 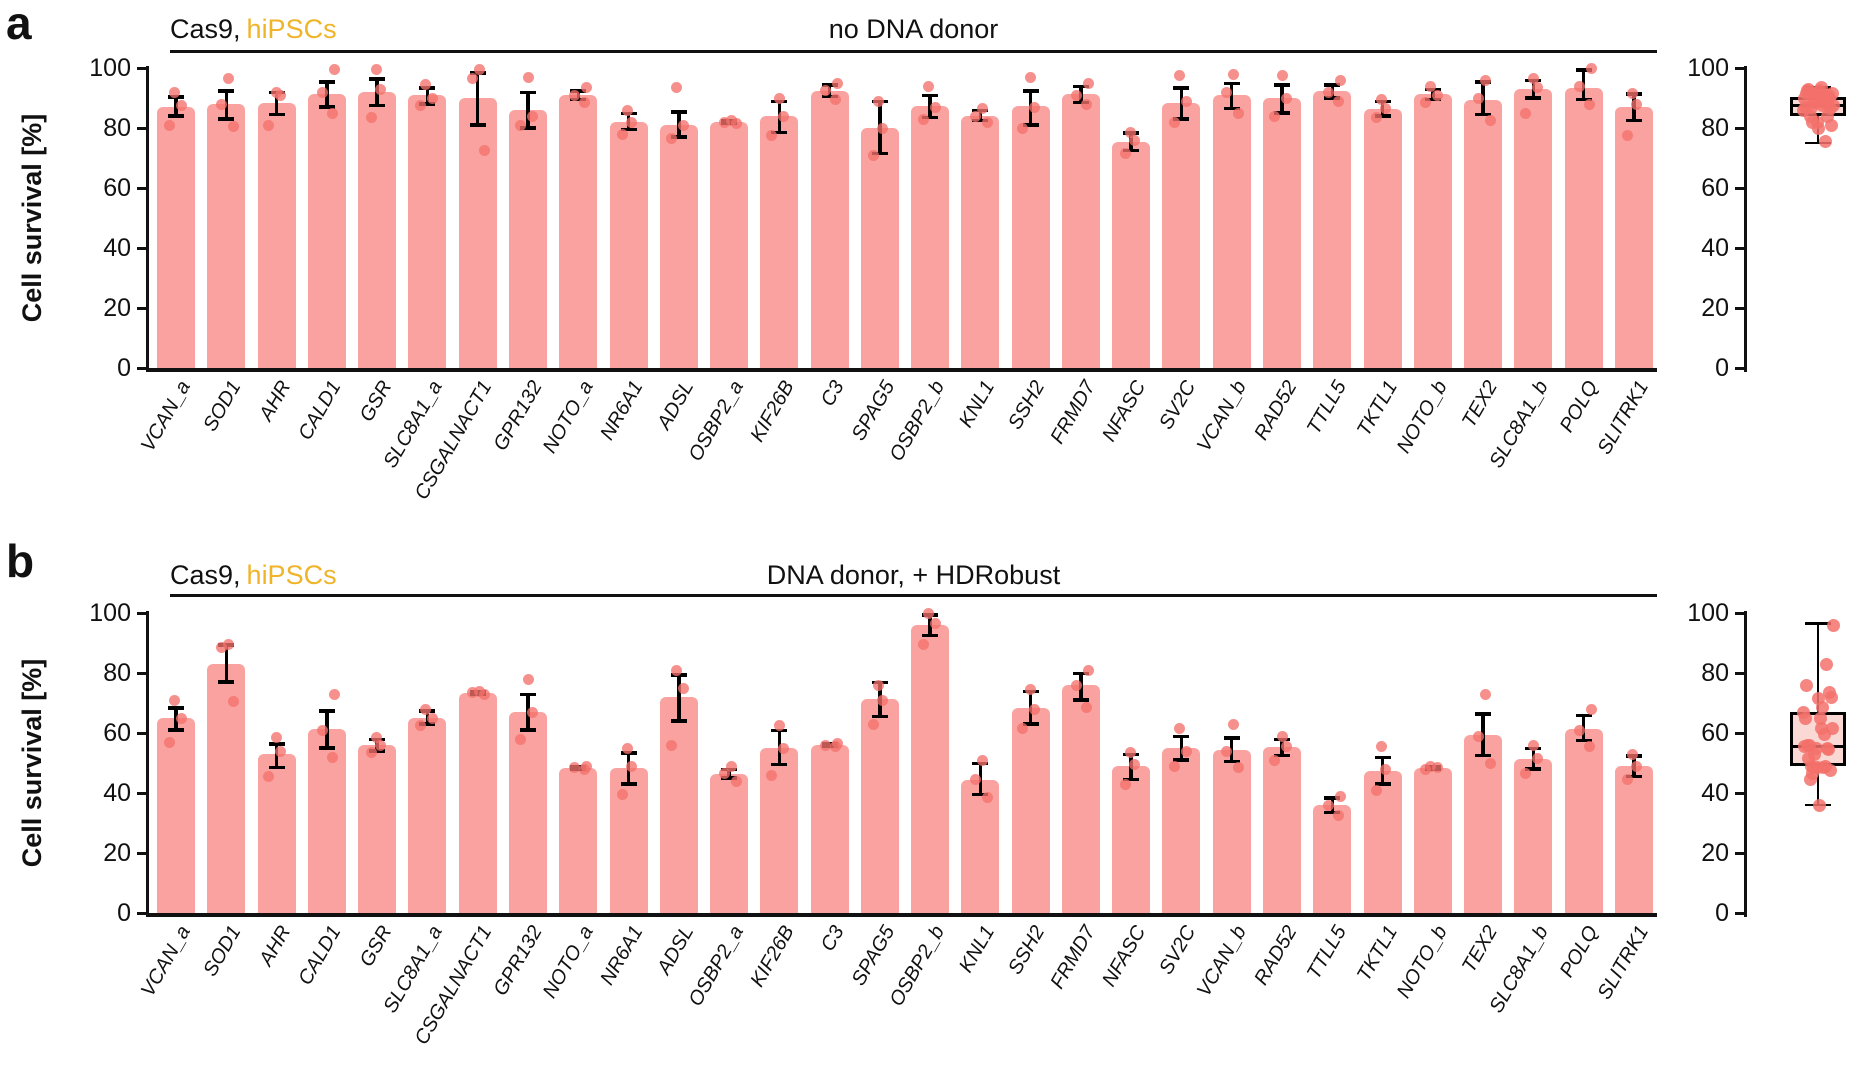 What do you see at coordinates (1745, 764) in the screenshot?
I see `summary-b-y-axis-line` at bounding box center [1745, 764].